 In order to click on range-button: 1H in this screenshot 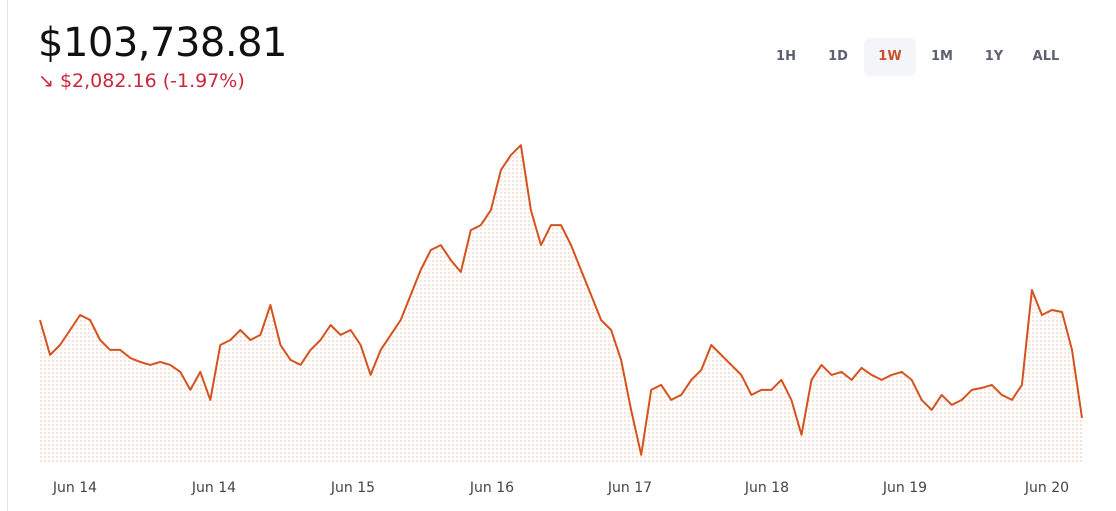, I will do `click(786, 56)`.